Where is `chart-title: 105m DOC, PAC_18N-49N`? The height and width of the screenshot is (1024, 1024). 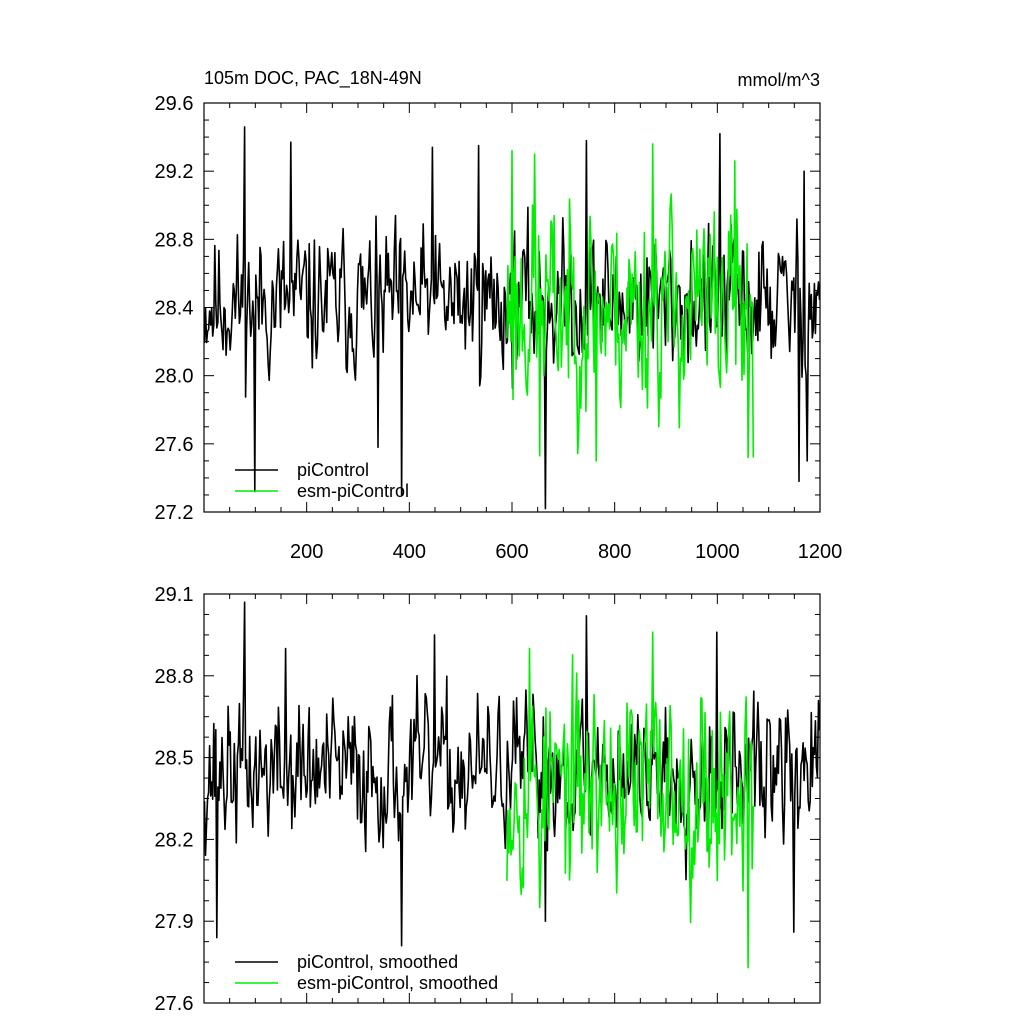 chart-title: 105m DOC, PAC_18N-49N is located at coordinates (313, 78).